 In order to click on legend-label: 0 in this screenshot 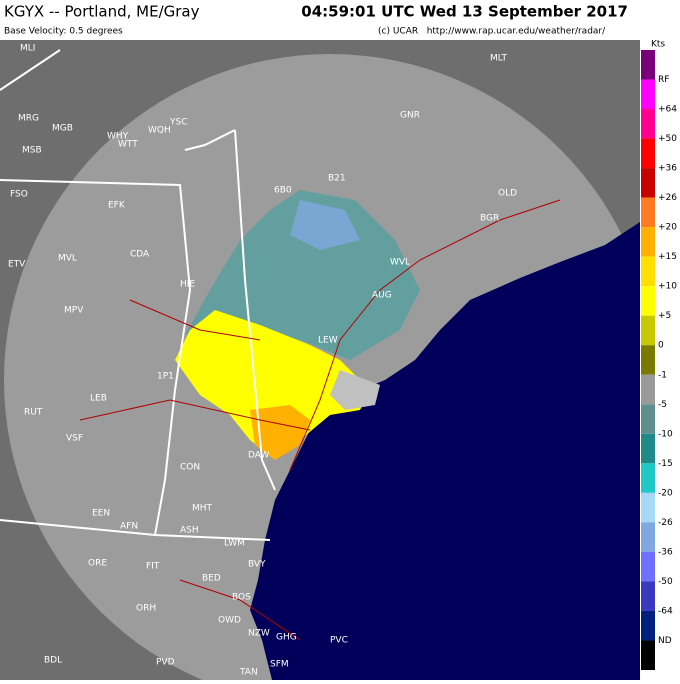, I will do `click(661, 346)`.